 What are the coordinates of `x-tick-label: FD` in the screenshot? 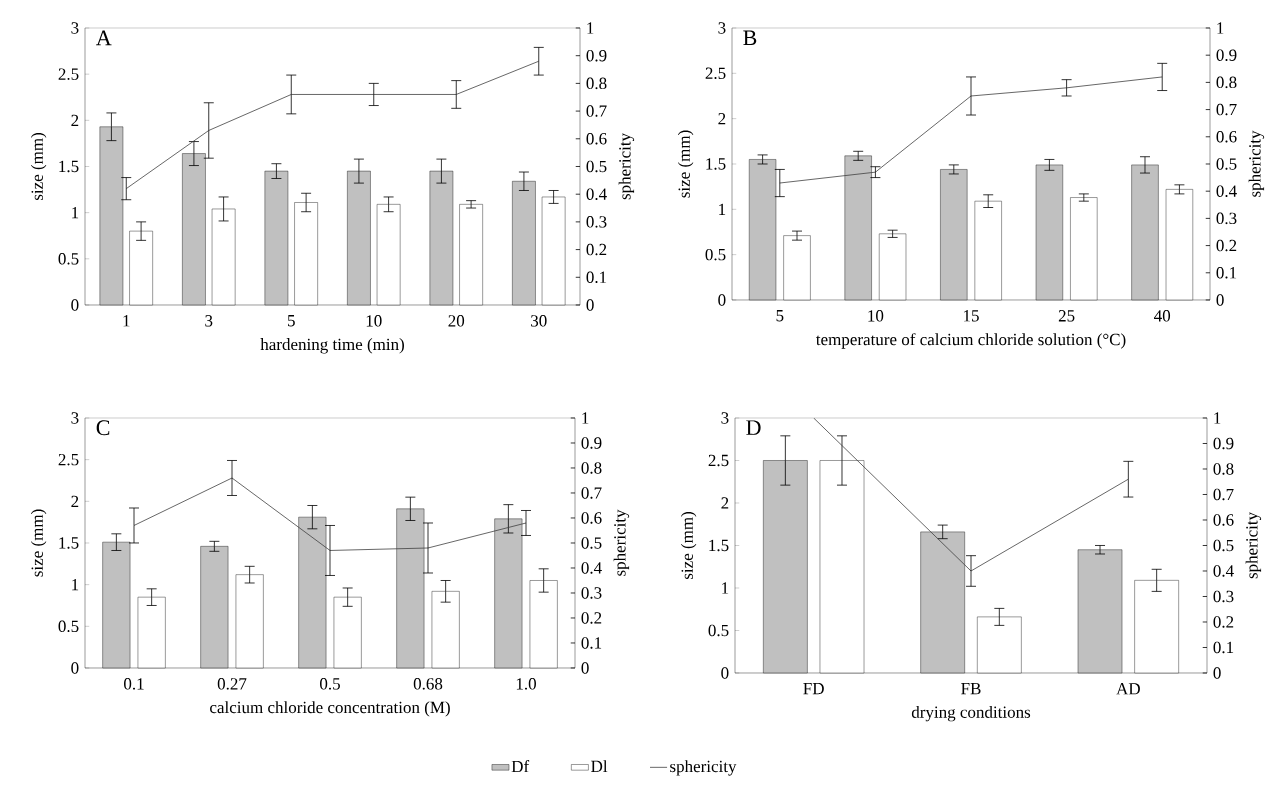 It's located at (813, 689).